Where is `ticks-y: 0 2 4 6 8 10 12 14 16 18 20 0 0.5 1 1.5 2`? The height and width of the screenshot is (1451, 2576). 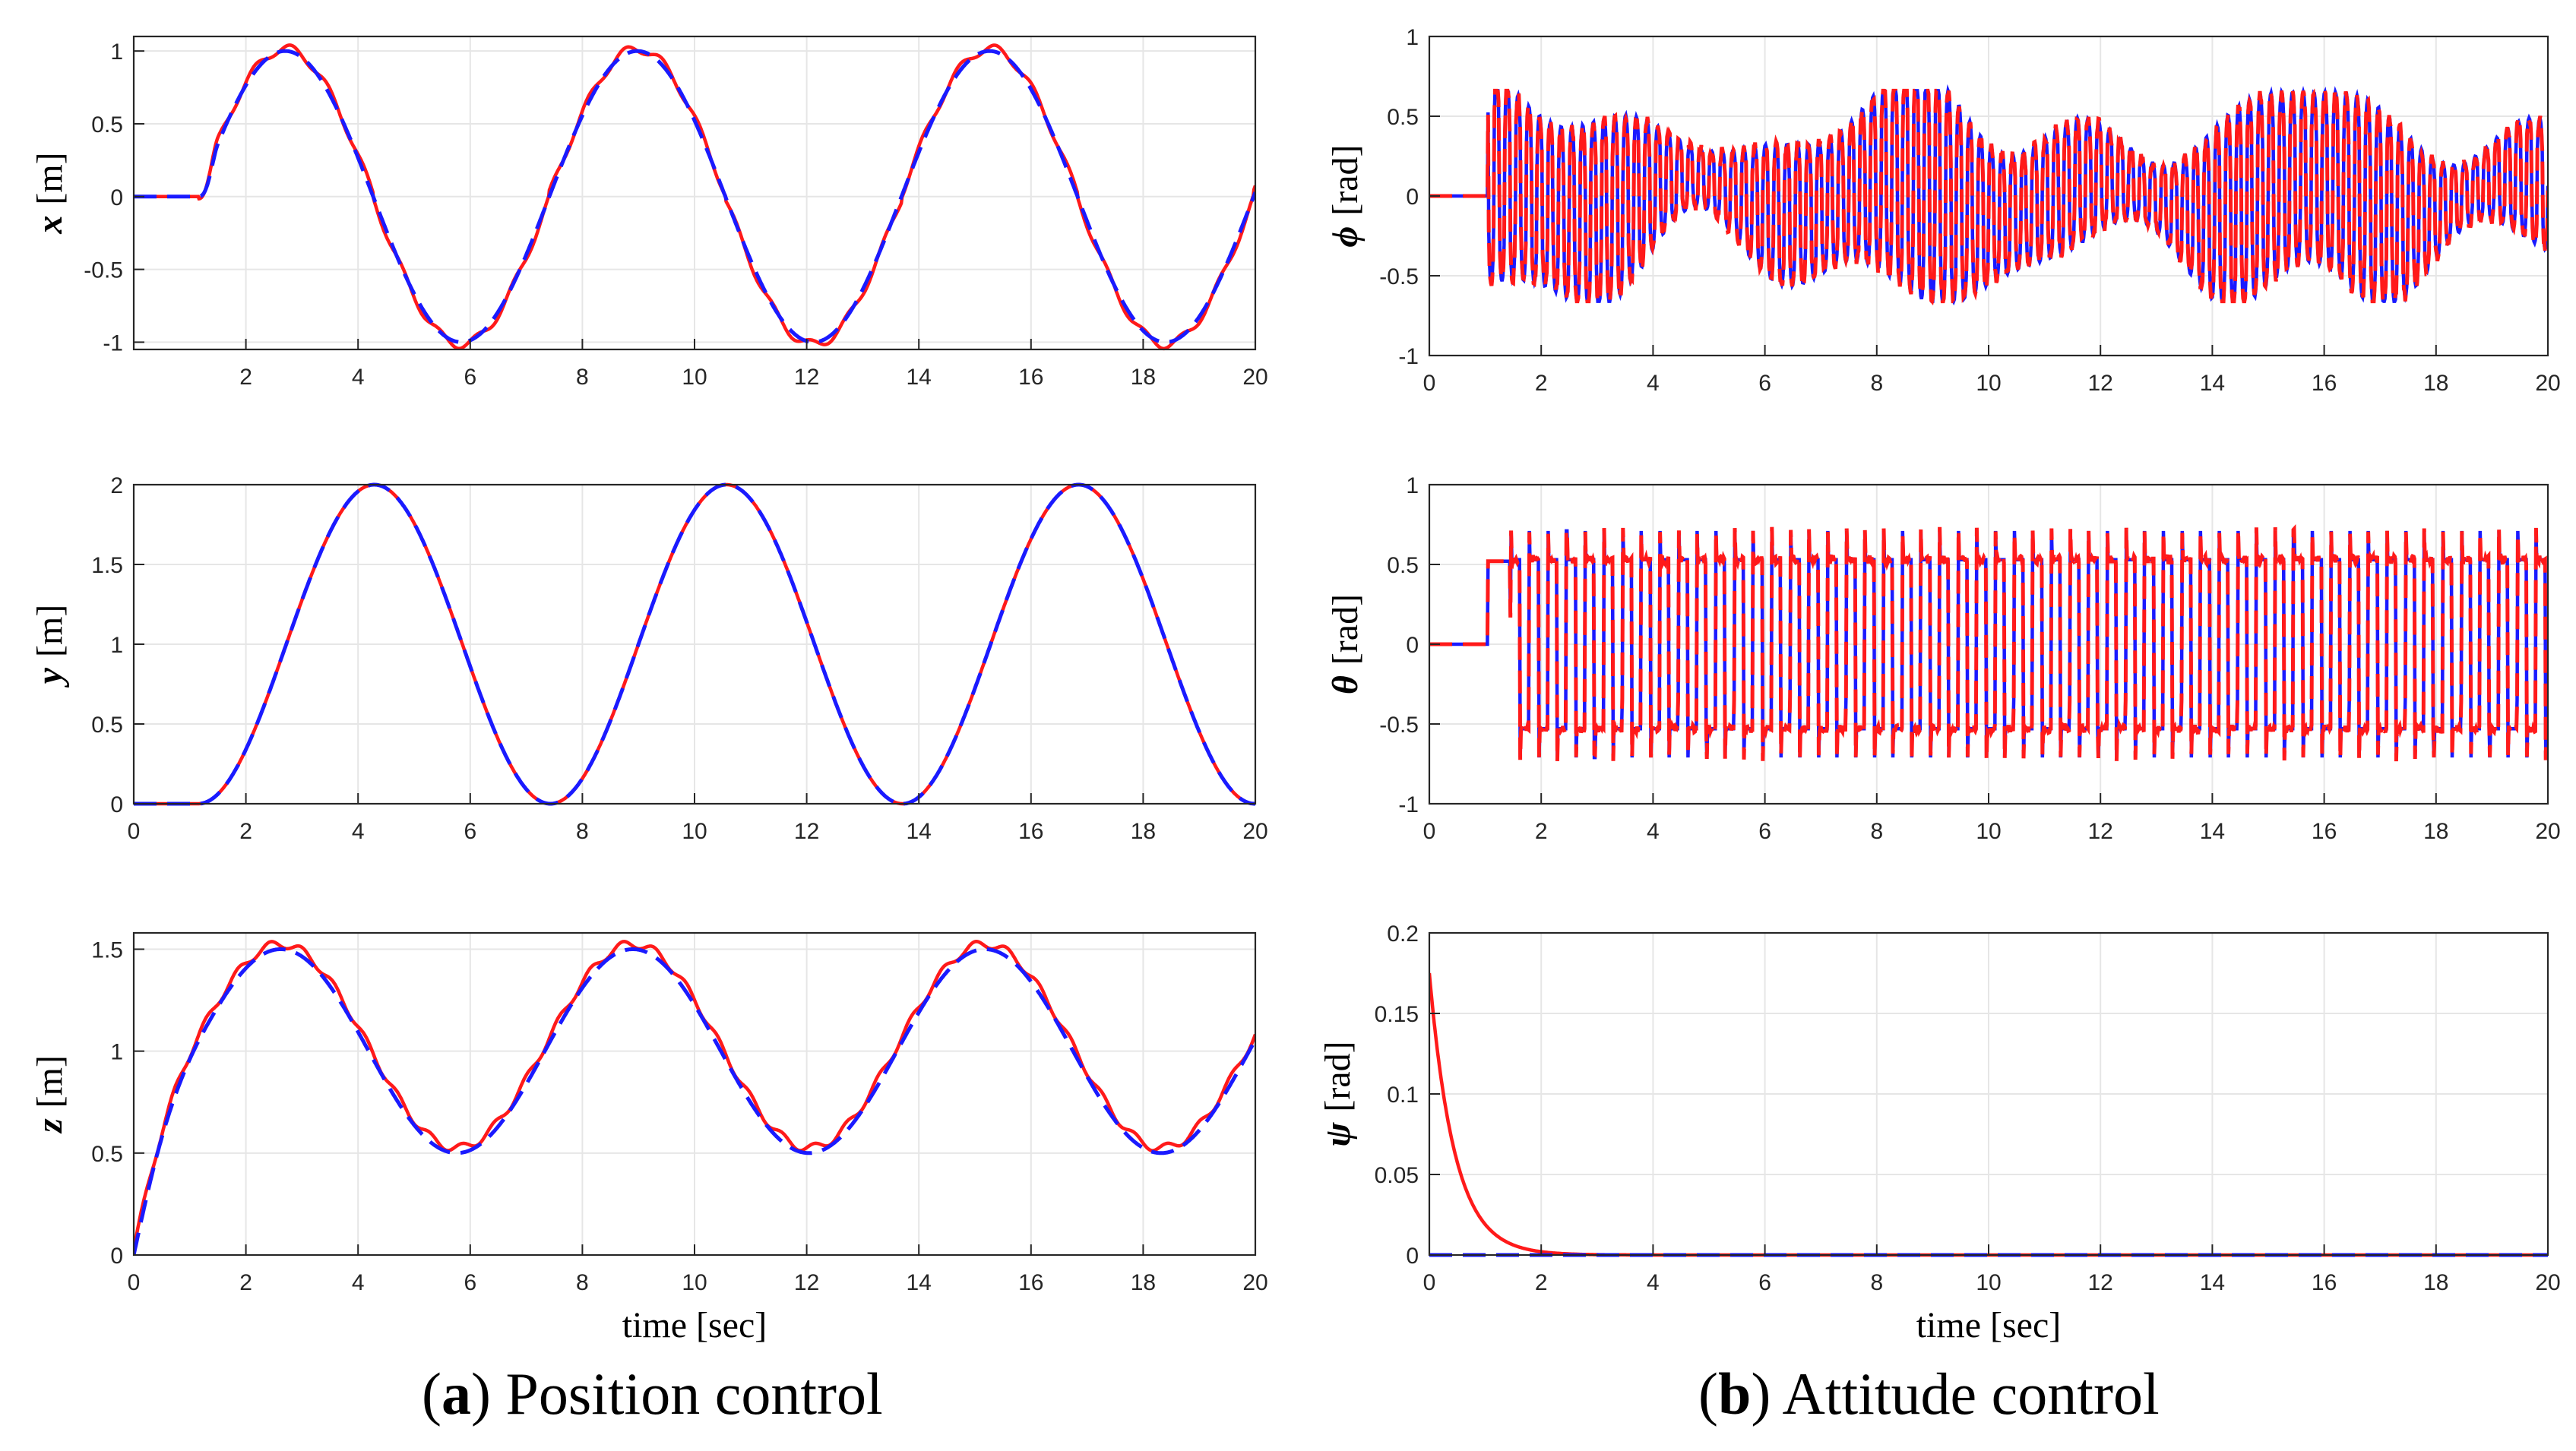 ticks-y: 0 2 4 6 8 10 12 14 16 18 20 0 0.5 1 1.5 2 is located at coordinates (679, 658).